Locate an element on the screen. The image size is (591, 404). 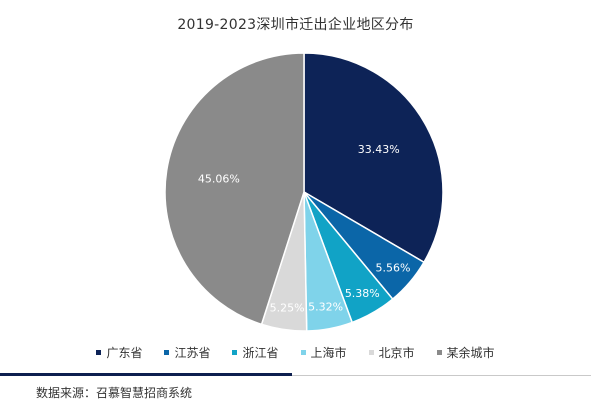
legend-item-6: 某余城市 is located at coordinates (465, 352).